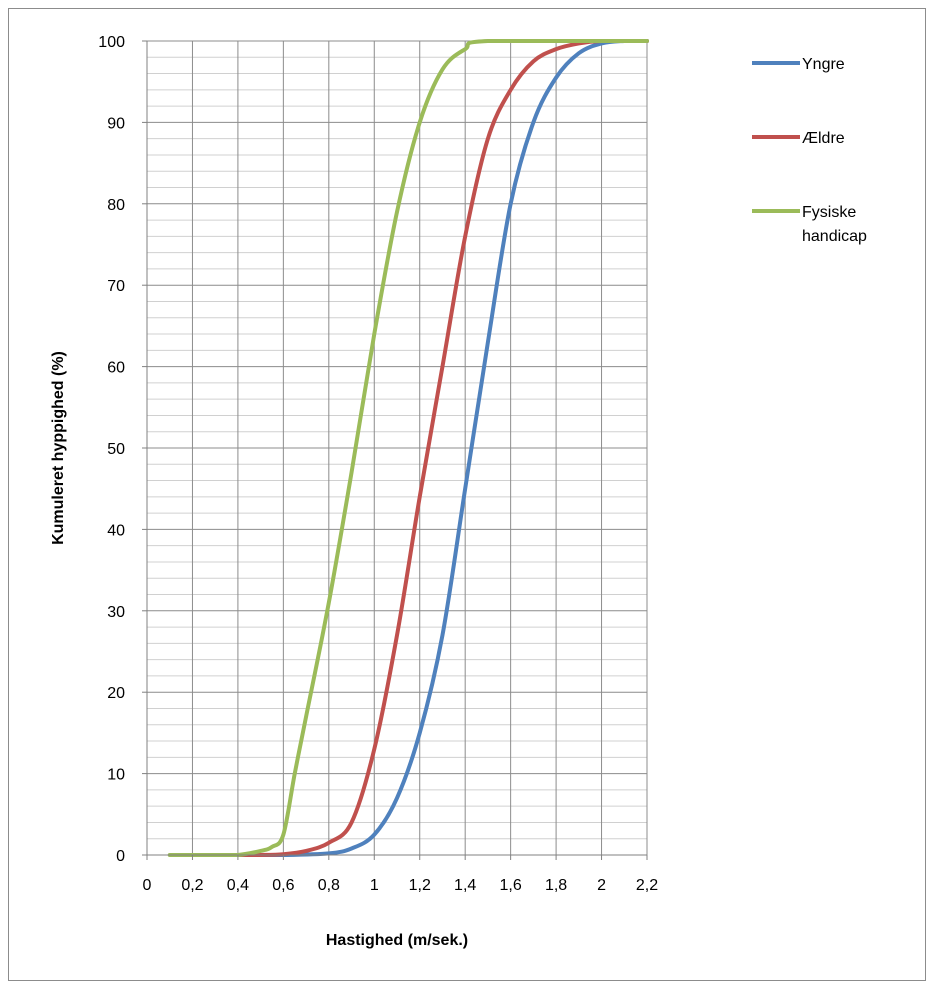  Describe the element at coordinates (116, 123) in the screenshot. I see `y-tick-label: 90` at that location.